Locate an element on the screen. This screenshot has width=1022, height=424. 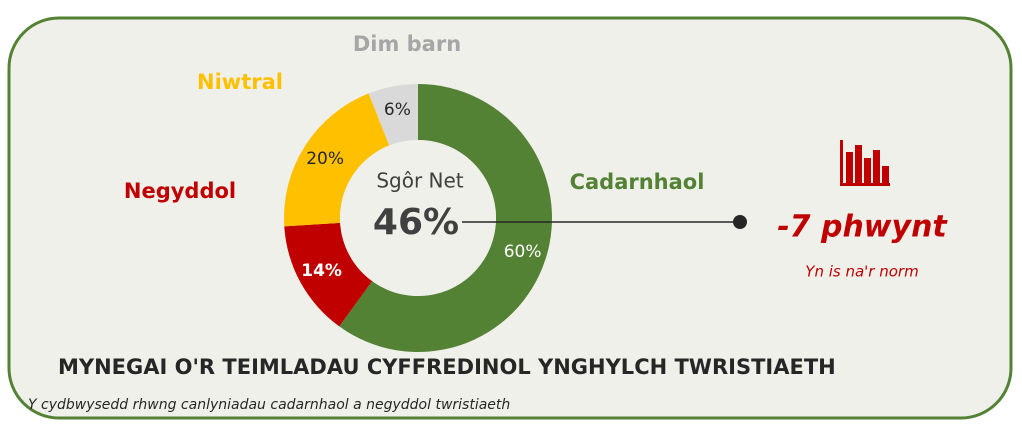
category-label: Negyddol is located at coordinates (180, 191).